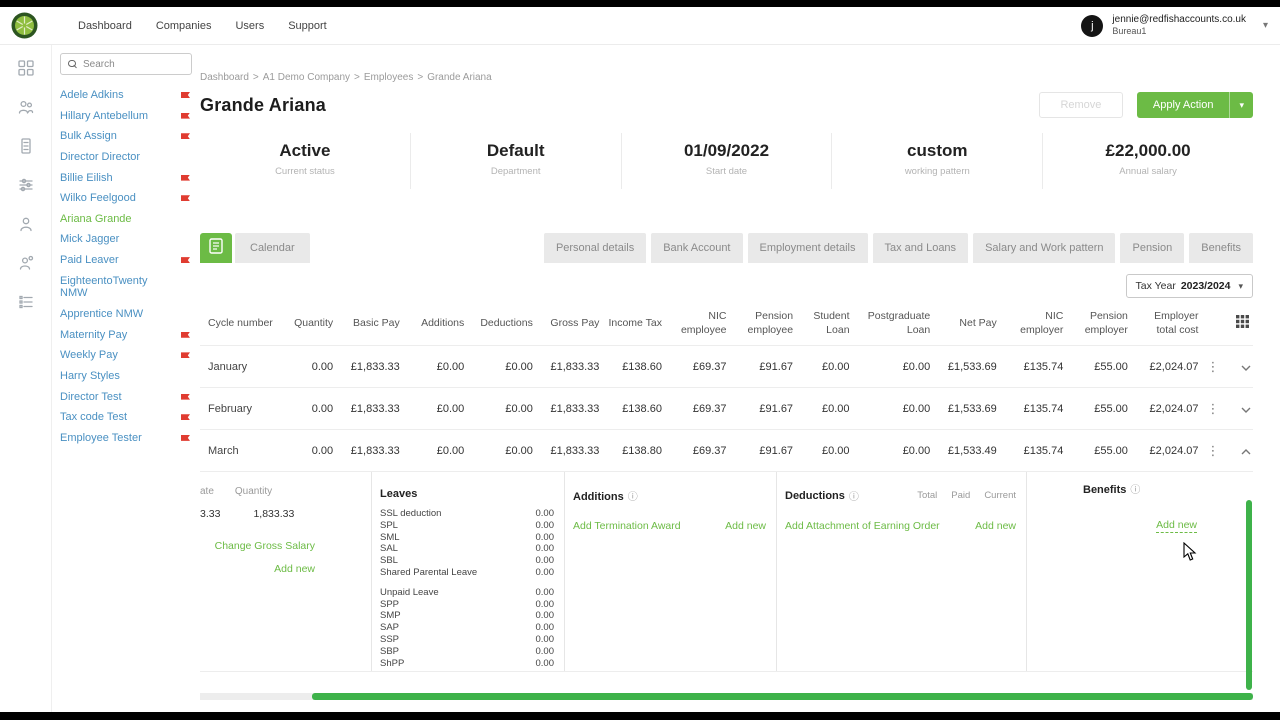 The image size is (1280, 720). What do you see at coordinates (634, 325) in the screenshot?
I see `col-income-tax: Income Tax` at bounding box center [634, 325].